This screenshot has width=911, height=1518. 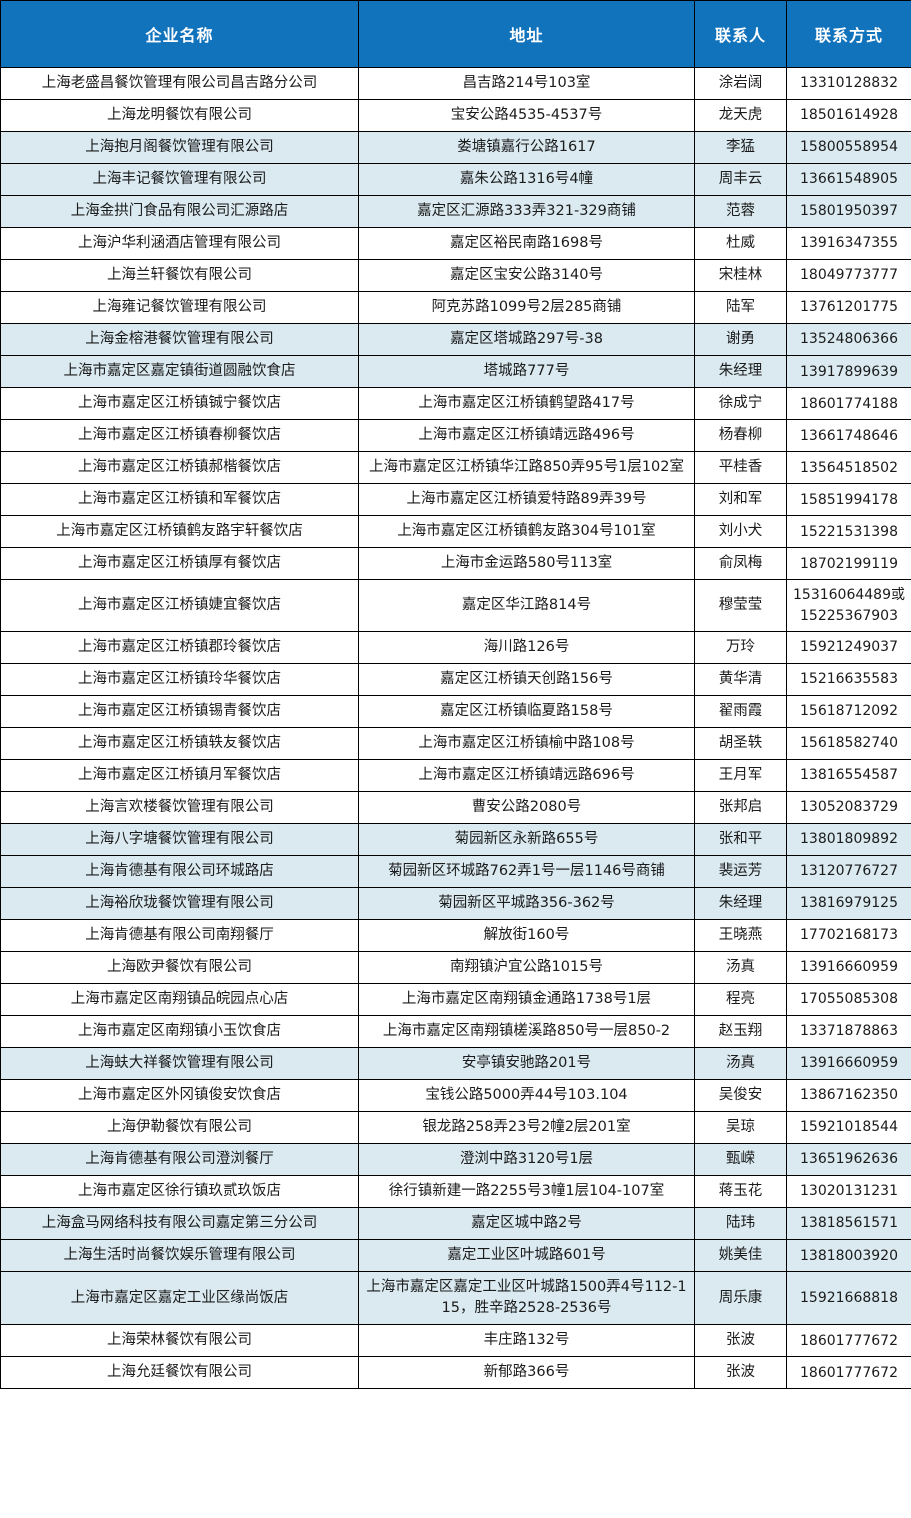 I want to click on cell-contact-person: 朱经理, so click(x=740, y=372).